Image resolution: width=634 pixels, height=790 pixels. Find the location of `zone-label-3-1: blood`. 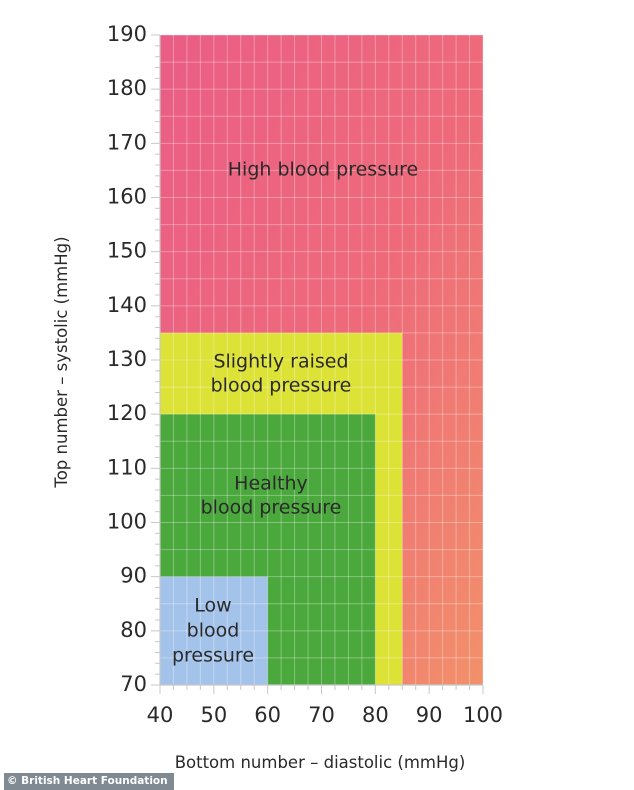

zone-label-3-1: blood is located at coordinates (213, 631).